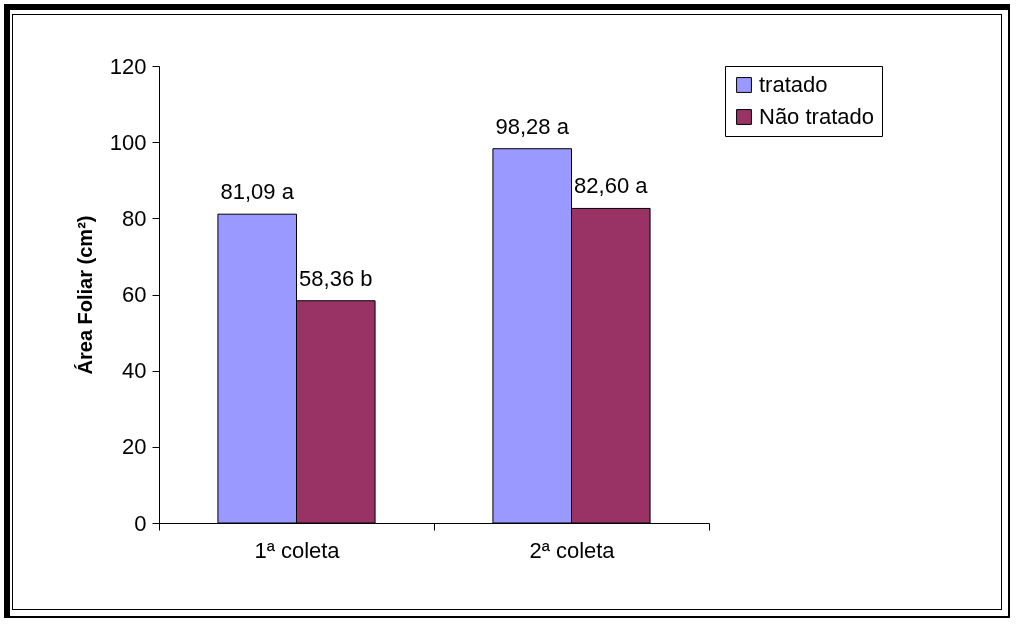  What do you see at coordinates (134, 371) in the screenshot?
I see `y-tick-label: 40` at bounding box center [134, 371].